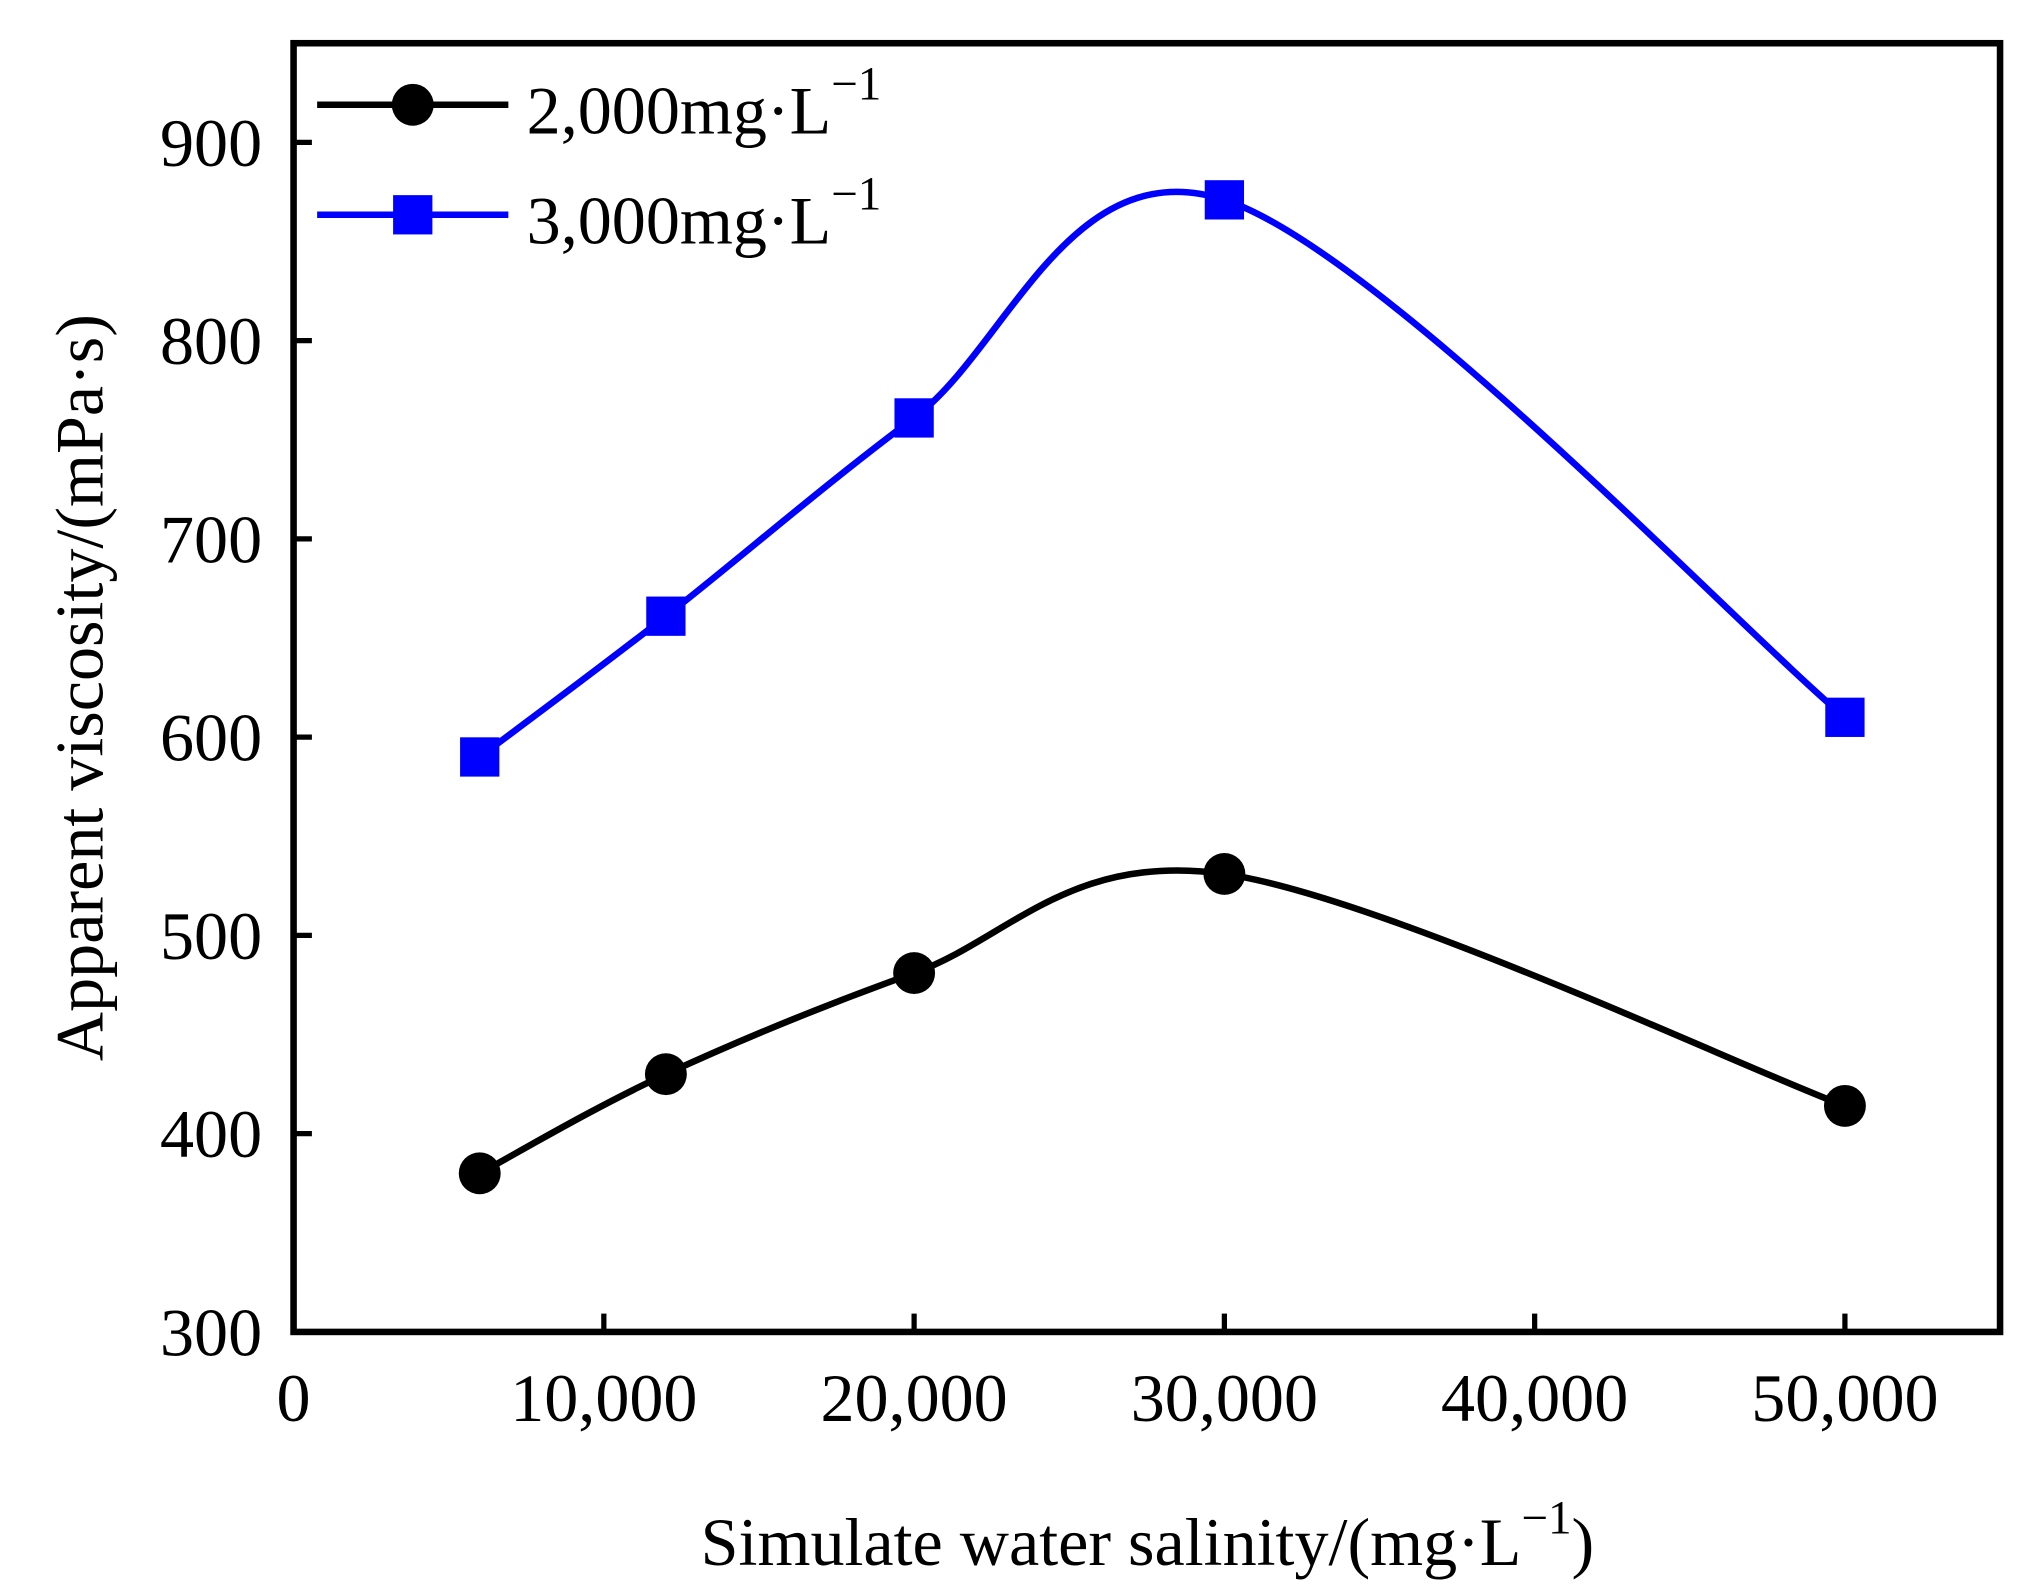 Image resolution: width=2033 pixels, height=1586 pixels. I want to click on legend-marker-square, so click(413, 215).